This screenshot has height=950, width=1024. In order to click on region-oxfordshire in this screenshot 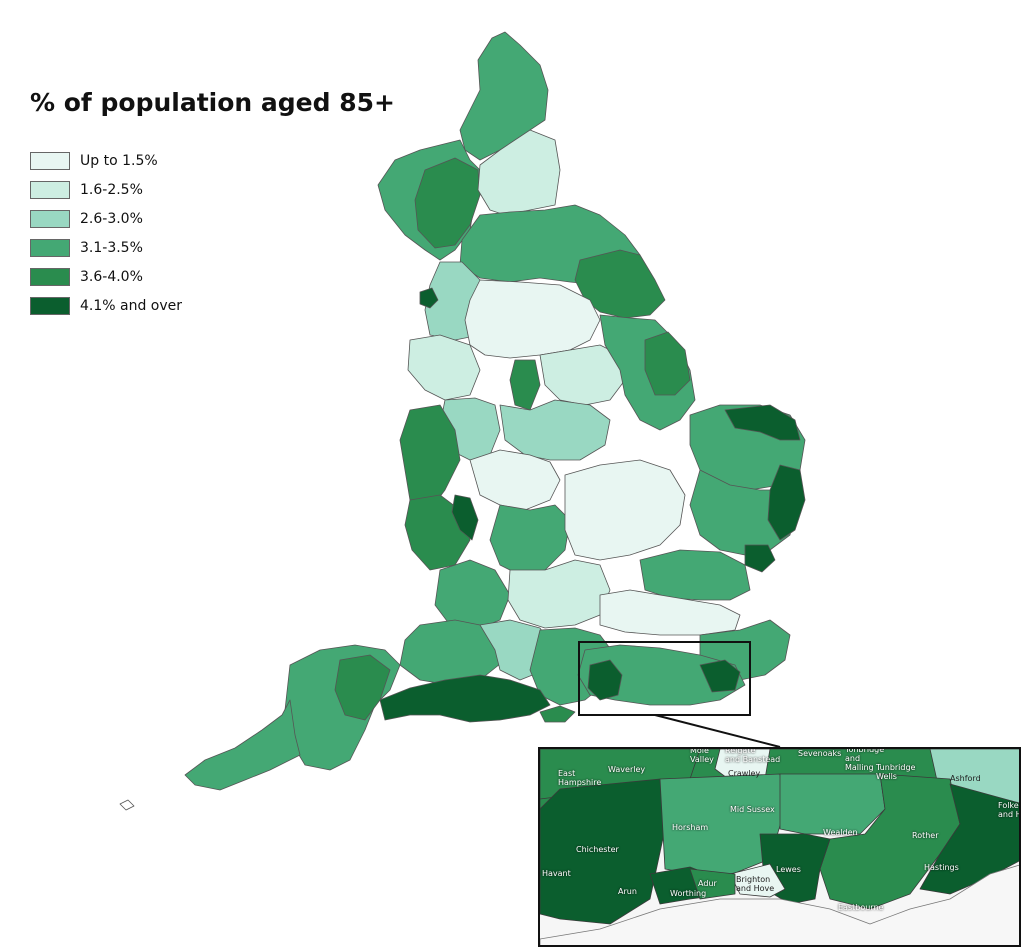, I will do `click(559, 594)`.